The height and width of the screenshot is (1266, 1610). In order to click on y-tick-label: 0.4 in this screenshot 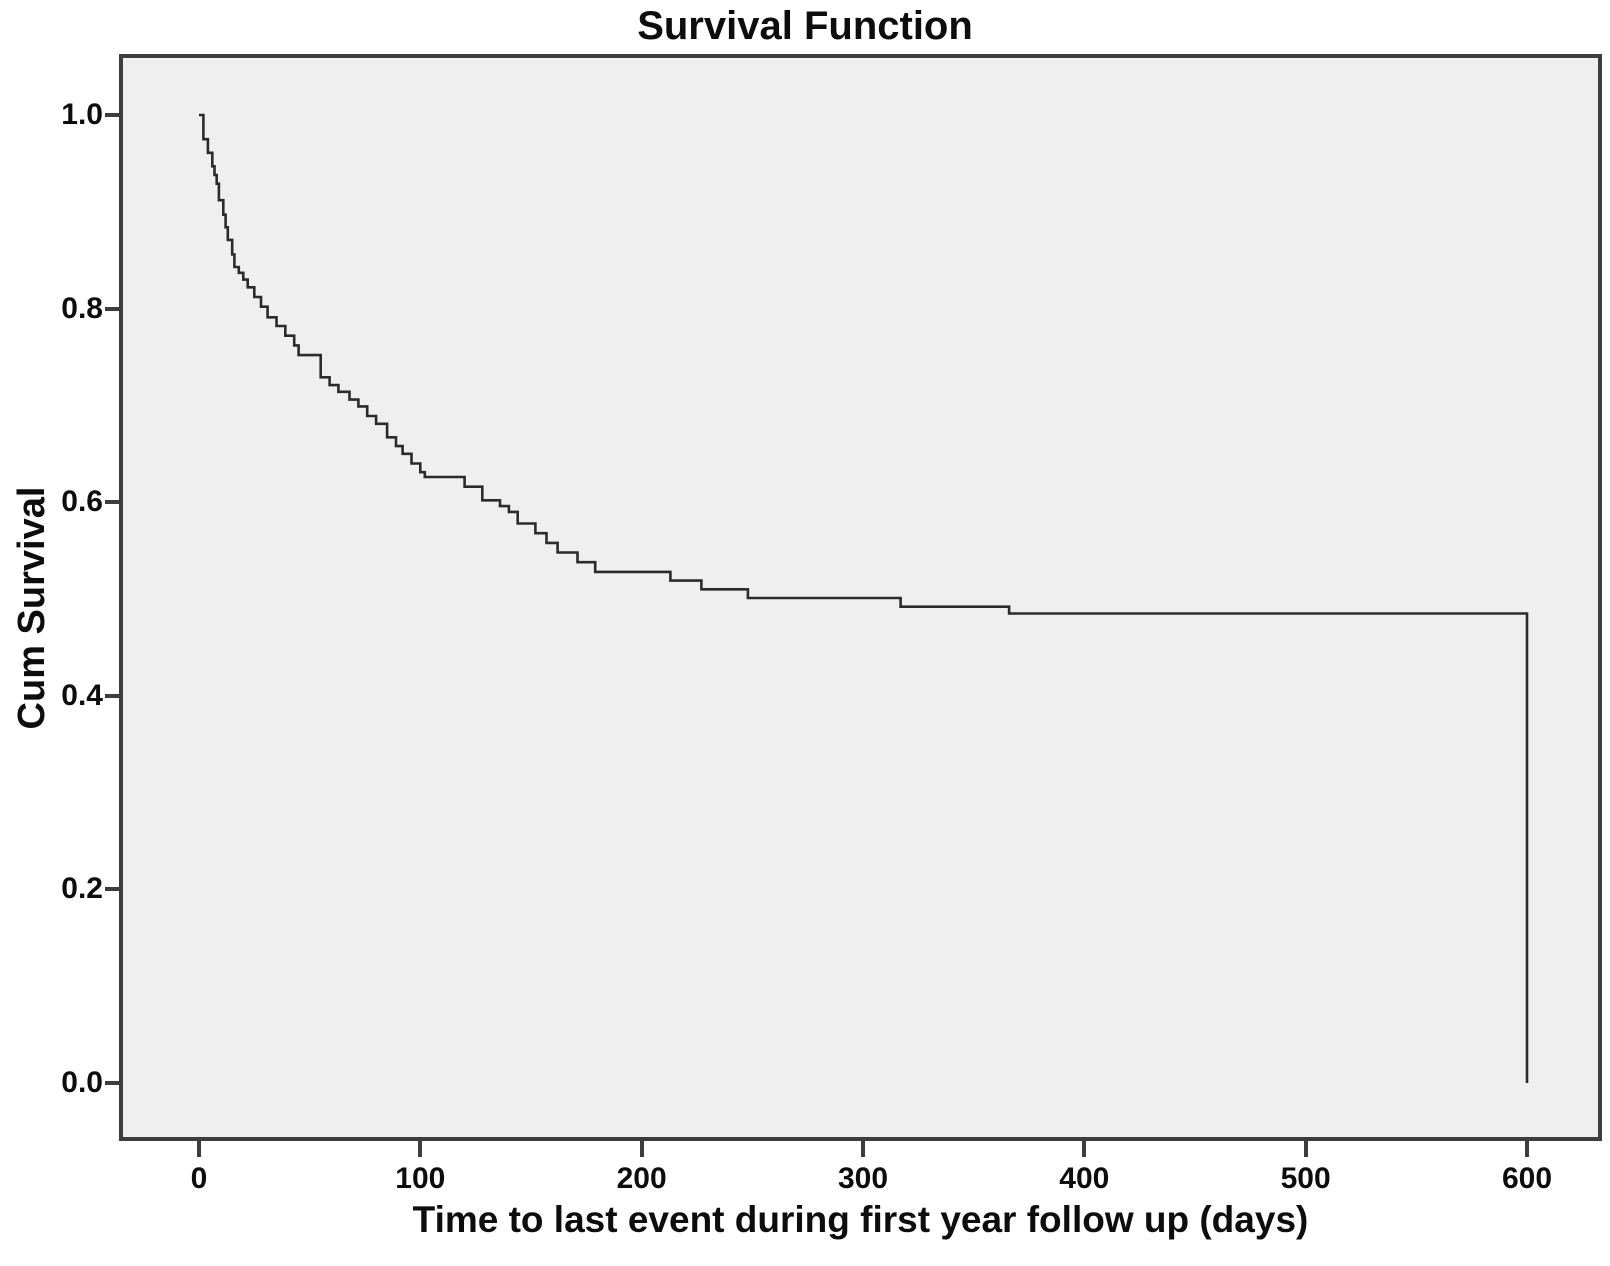, I will do `click(82, 695)`.